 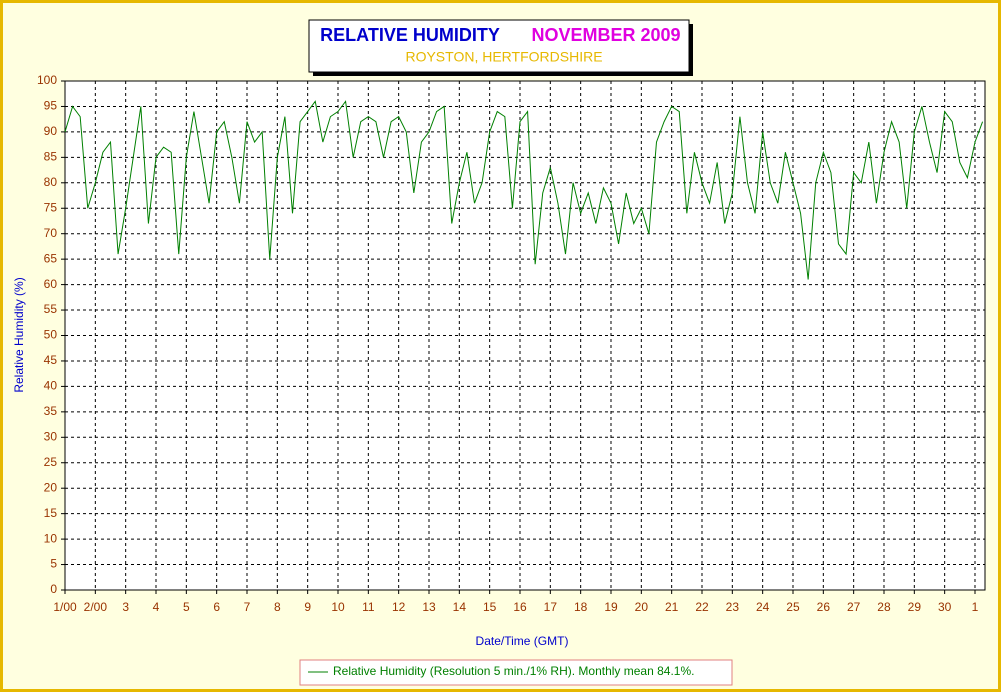 What do you see at coordinates (51, 538) in the screenshot?
I see `y-tick-label: 10` at bounding box center [51, 538].